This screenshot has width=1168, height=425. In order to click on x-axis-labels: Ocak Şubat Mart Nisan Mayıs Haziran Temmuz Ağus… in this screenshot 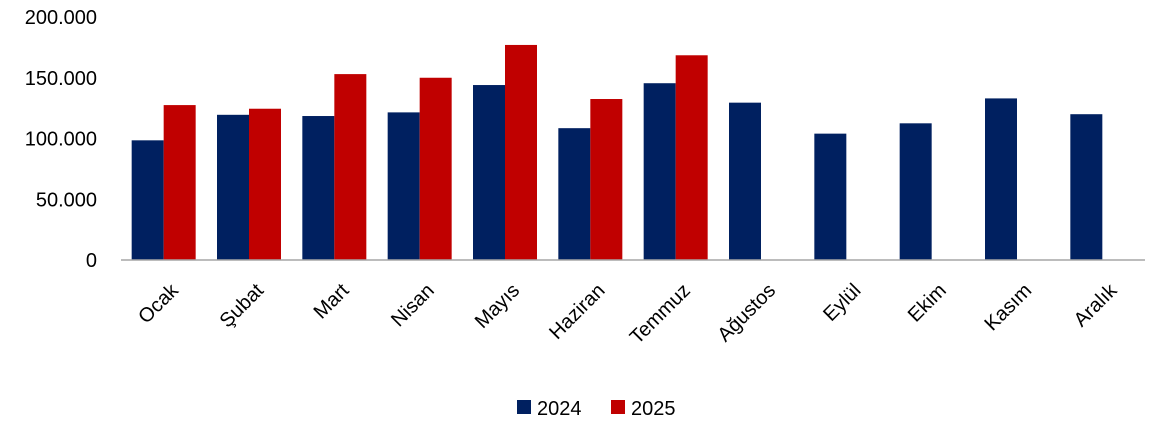, I will do `click(628, 314)`.